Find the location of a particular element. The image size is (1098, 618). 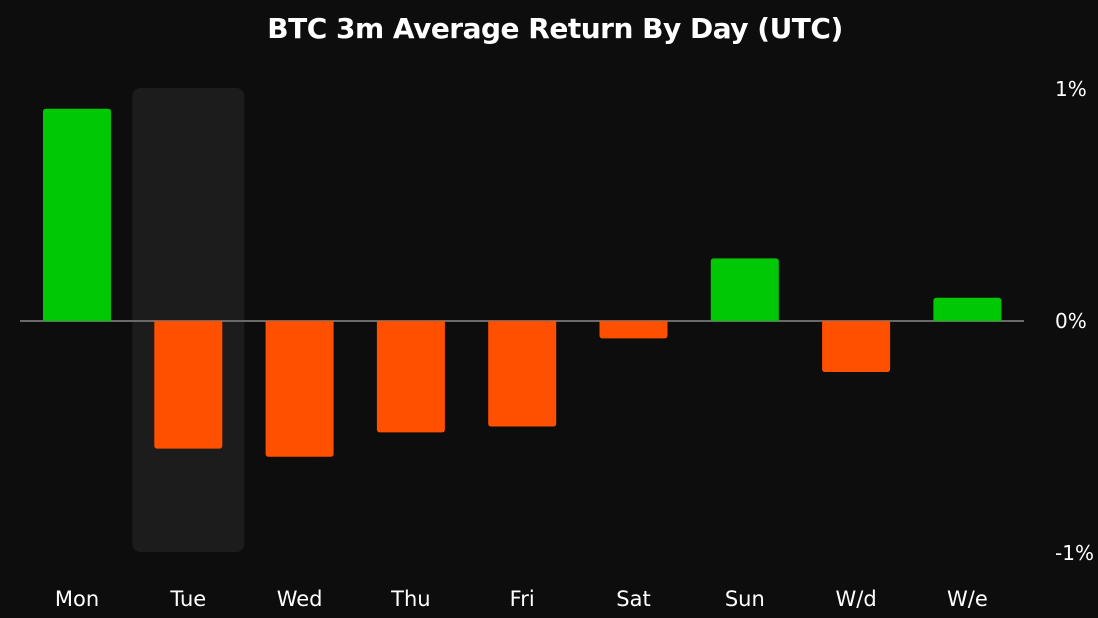

bar-thu is located at coordinates (410, 377).